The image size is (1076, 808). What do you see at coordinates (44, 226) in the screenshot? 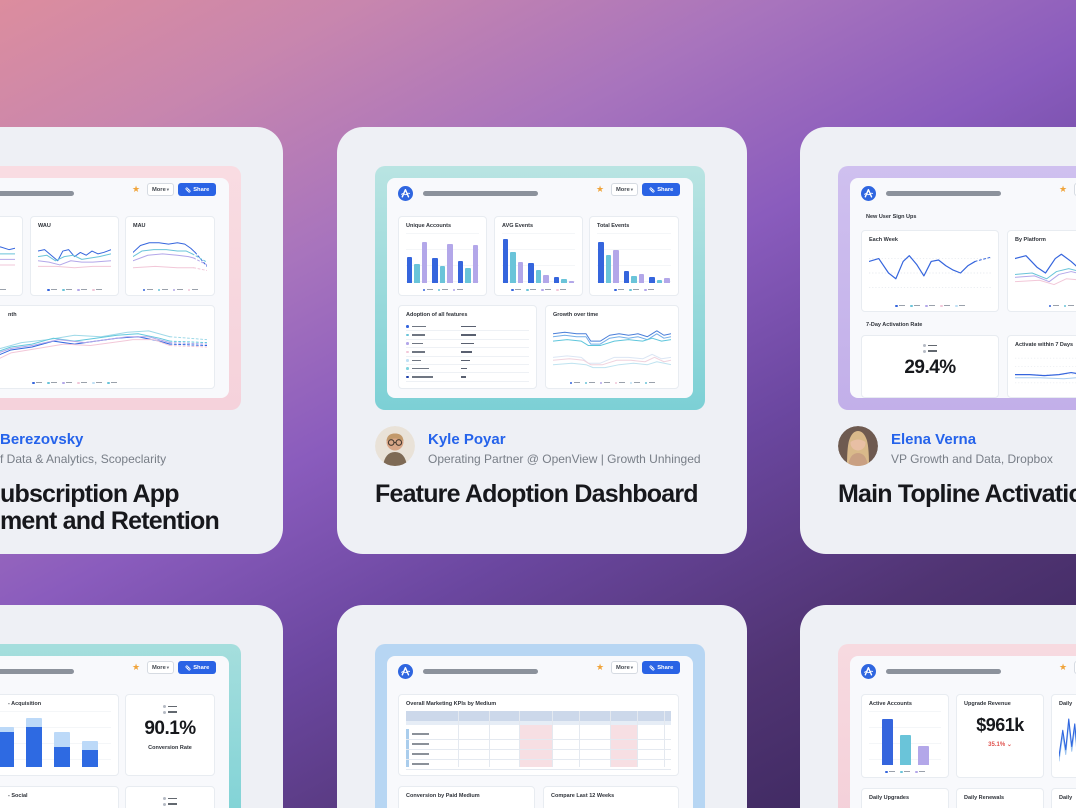
I see `tile-label: WAU` at bounding box center [44, 226].